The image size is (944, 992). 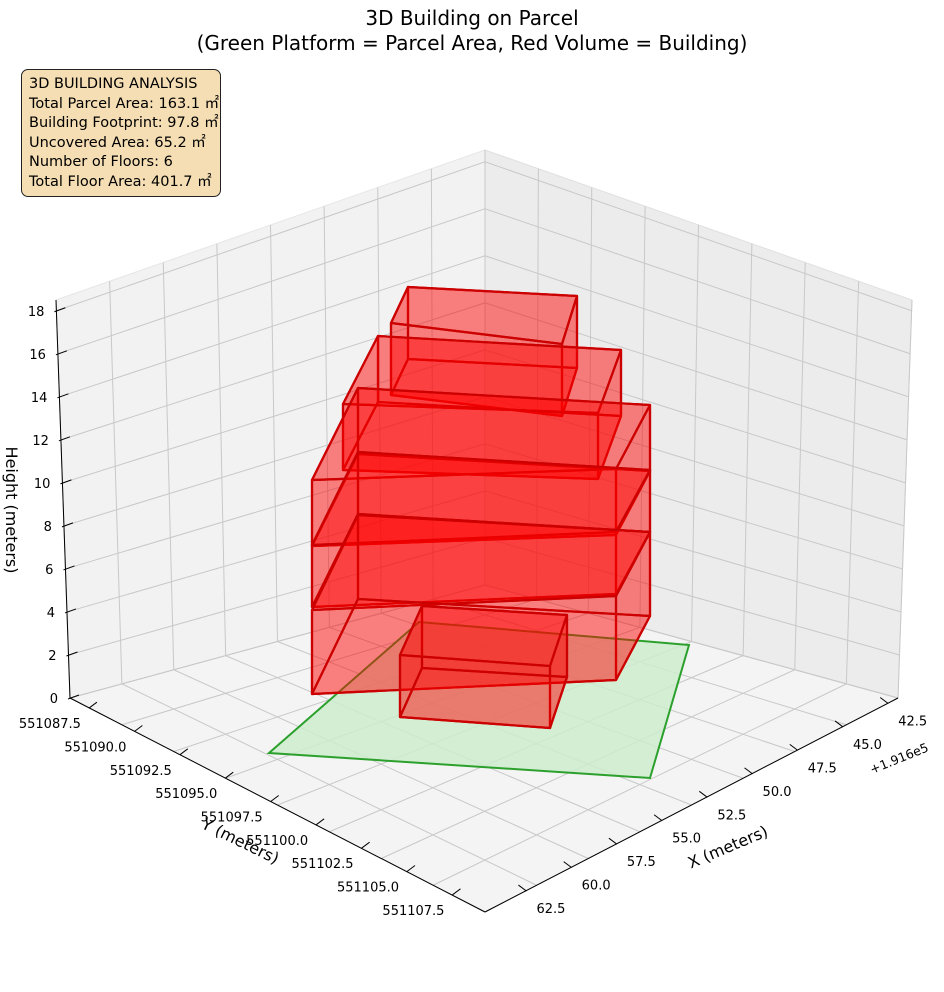 I want to click on z-tick-label: 18, so click(x=36, y=312).